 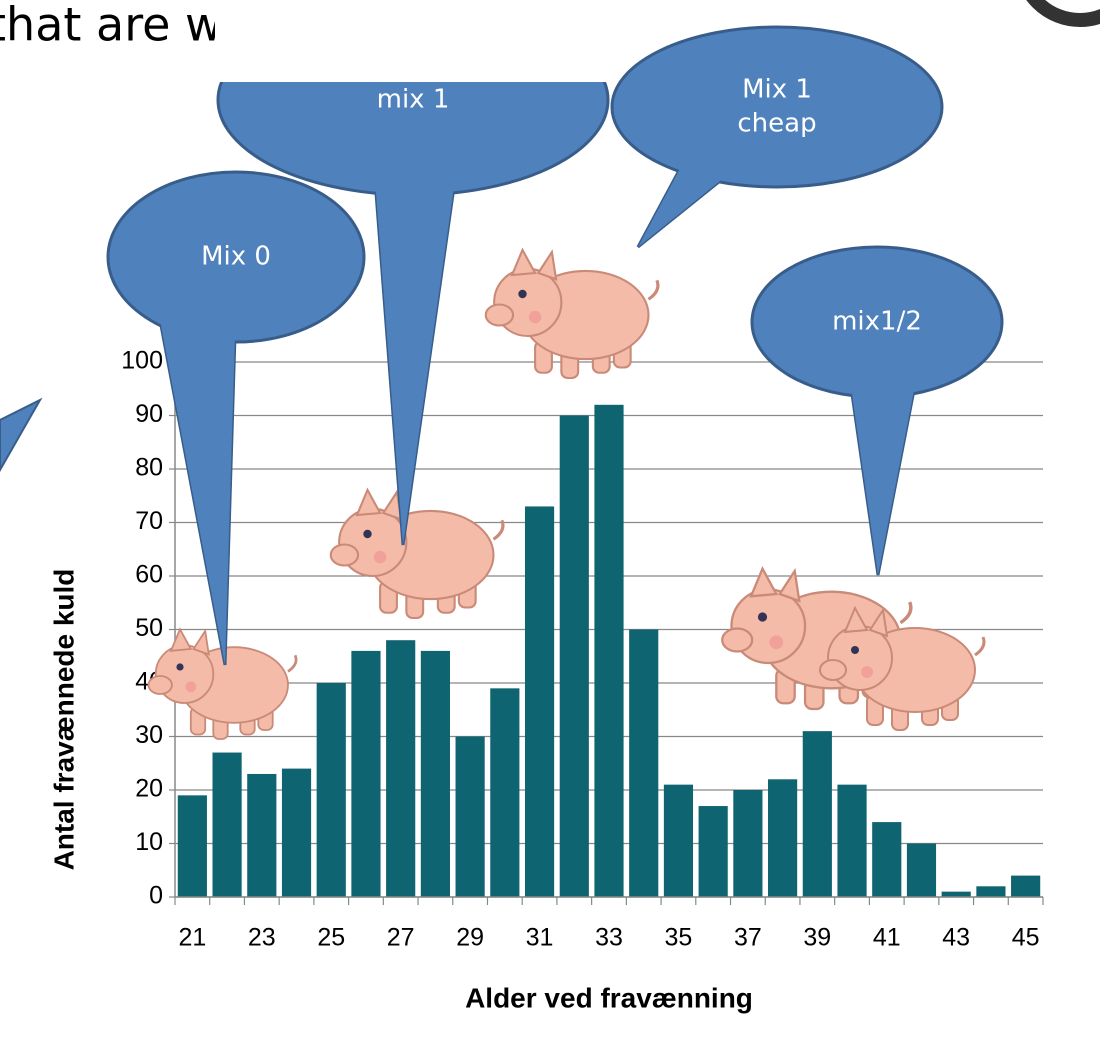 What do you see at coordinates (149, 468) in the screenshot?
I see `y-tick-label: 80` at bounding box center [149, 468].